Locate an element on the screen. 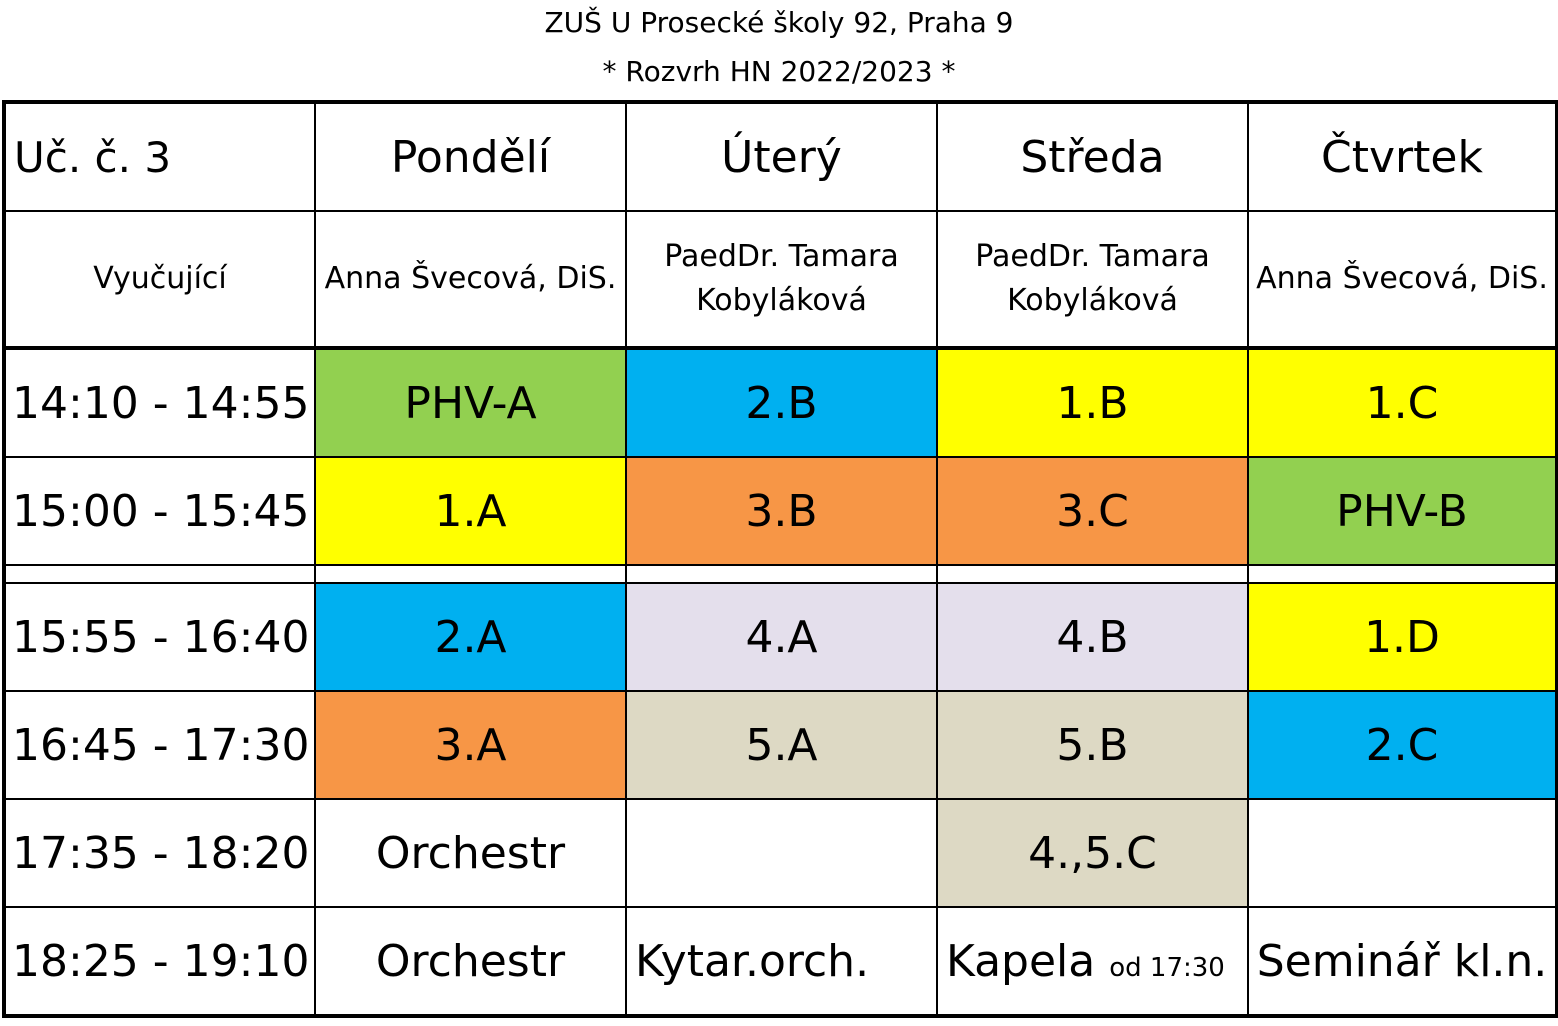 Image resolution: width=1558 pixels, height=1026 pixels. day-header: Čtvrtek is located at coordinates (1402, 156).